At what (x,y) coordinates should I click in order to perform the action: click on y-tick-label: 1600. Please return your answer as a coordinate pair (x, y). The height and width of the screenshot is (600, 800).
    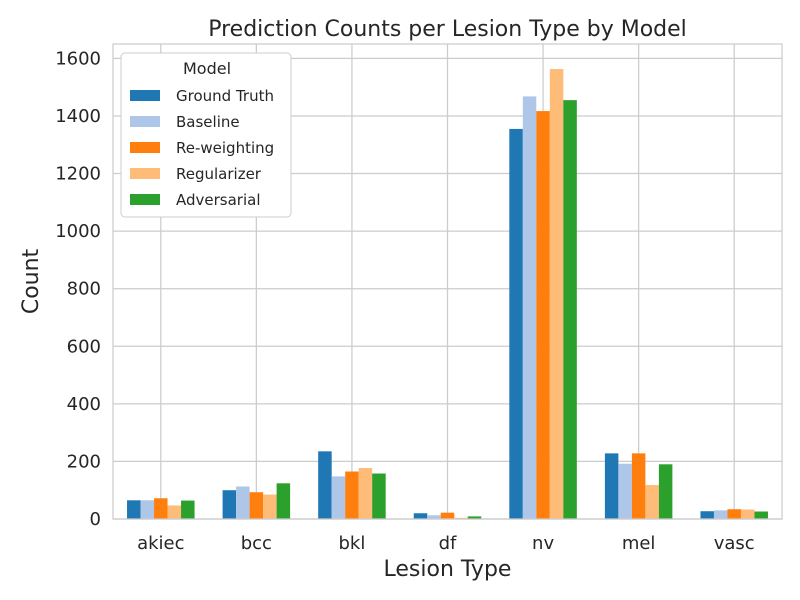
    Looking at the image, I should click on (78, 58).